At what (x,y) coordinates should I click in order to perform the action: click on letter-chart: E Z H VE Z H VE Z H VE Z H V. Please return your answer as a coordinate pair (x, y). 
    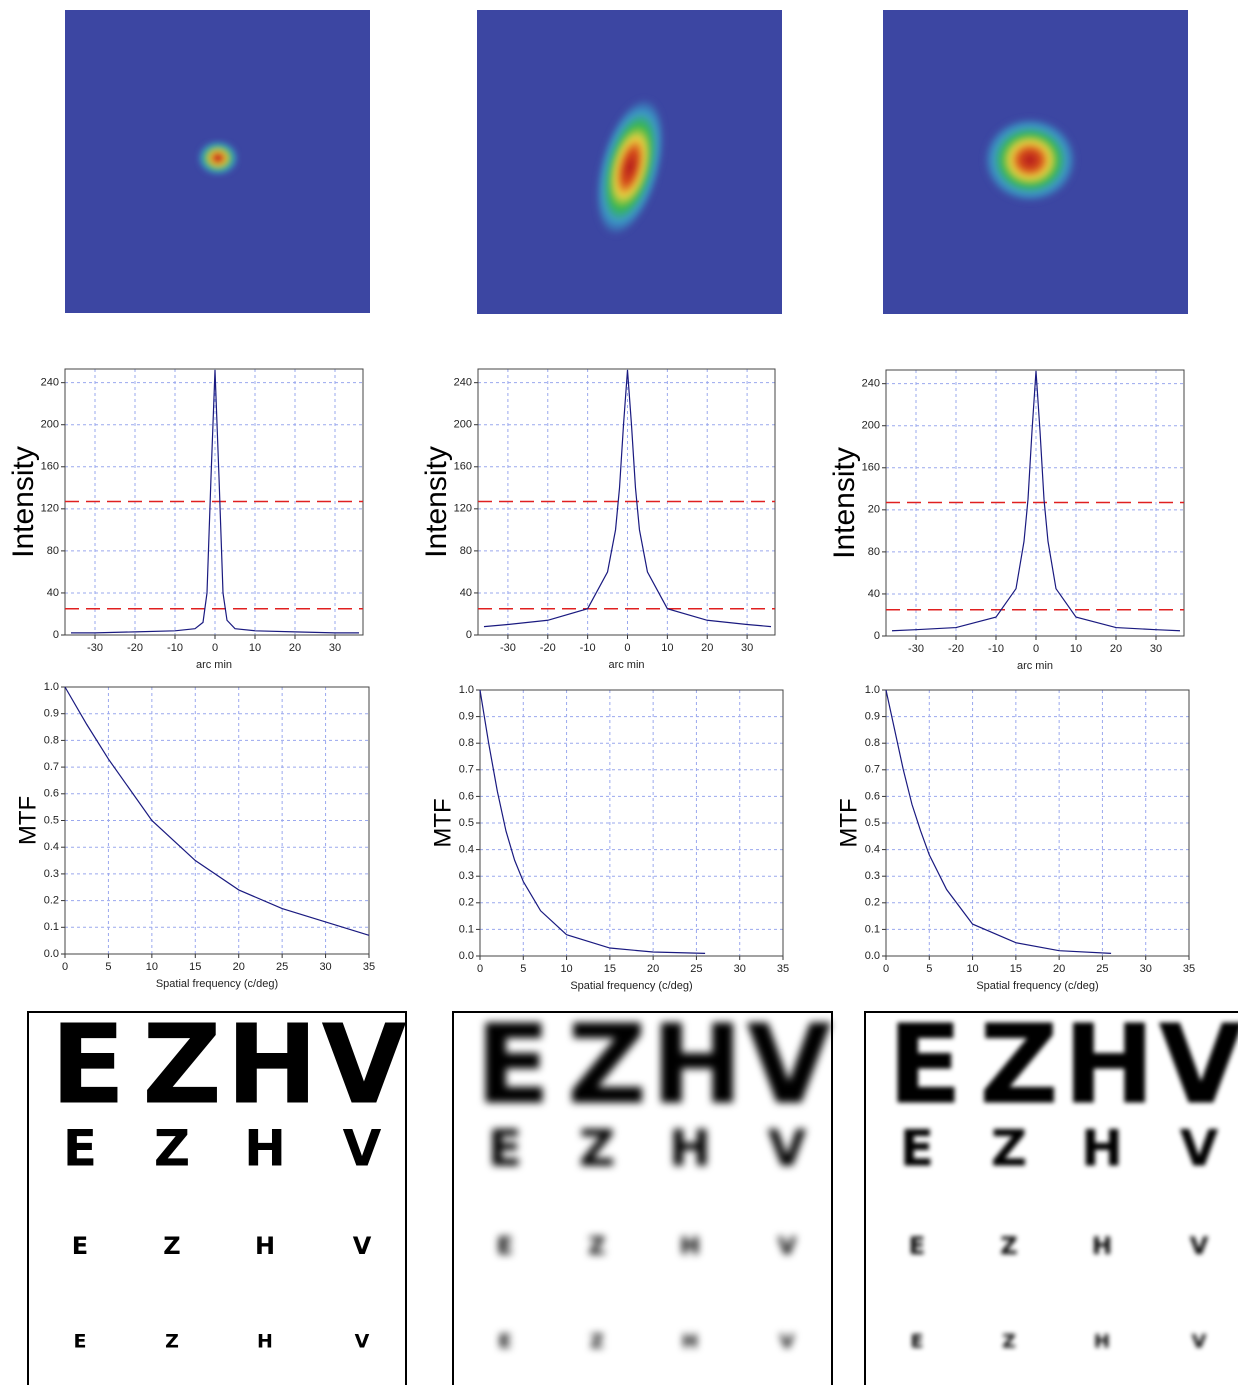
    Looking at the image, I should click on (228, 1176).